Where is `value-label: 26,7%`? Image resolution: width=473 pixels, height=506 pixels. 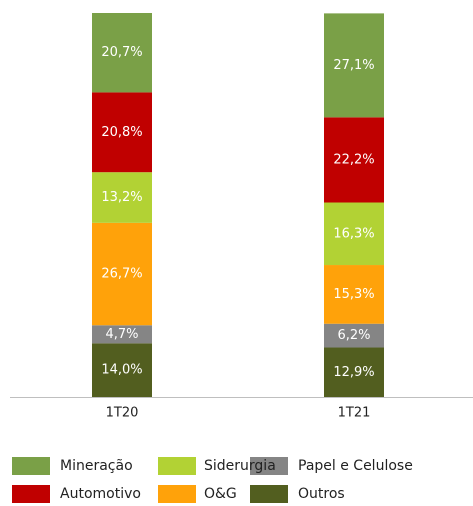 value-label: 26,7% is located at coordinates (121, 274).